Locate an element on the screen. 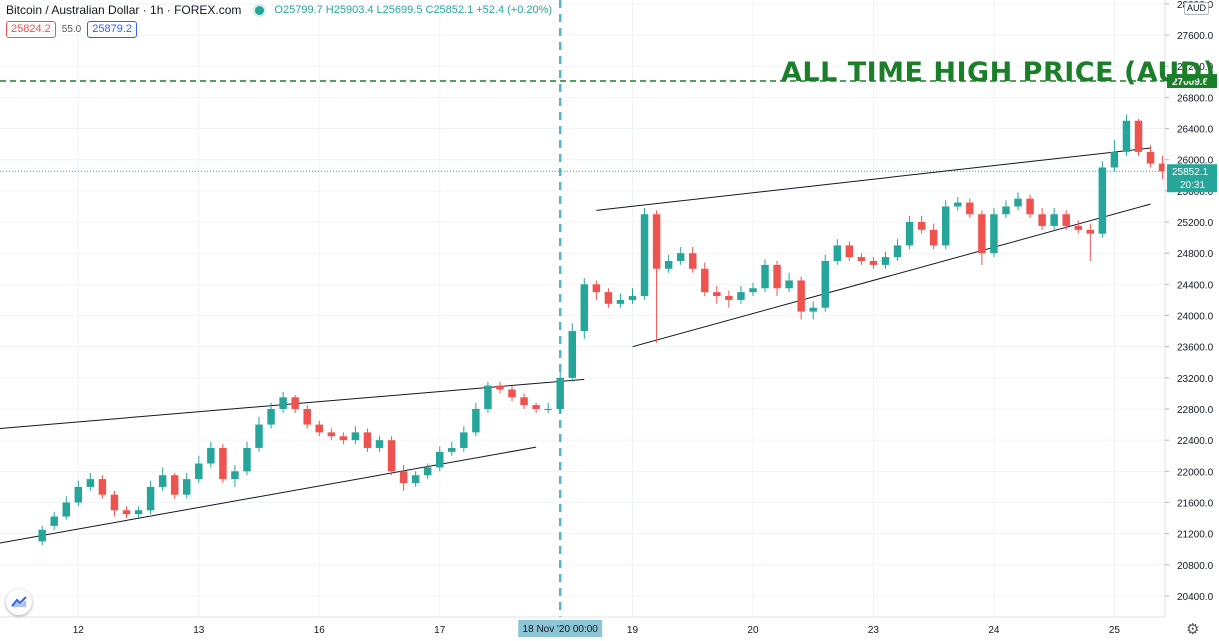 The height and width of the screenshot is (641, 1219). trendline is located at coordinates (873, 179).